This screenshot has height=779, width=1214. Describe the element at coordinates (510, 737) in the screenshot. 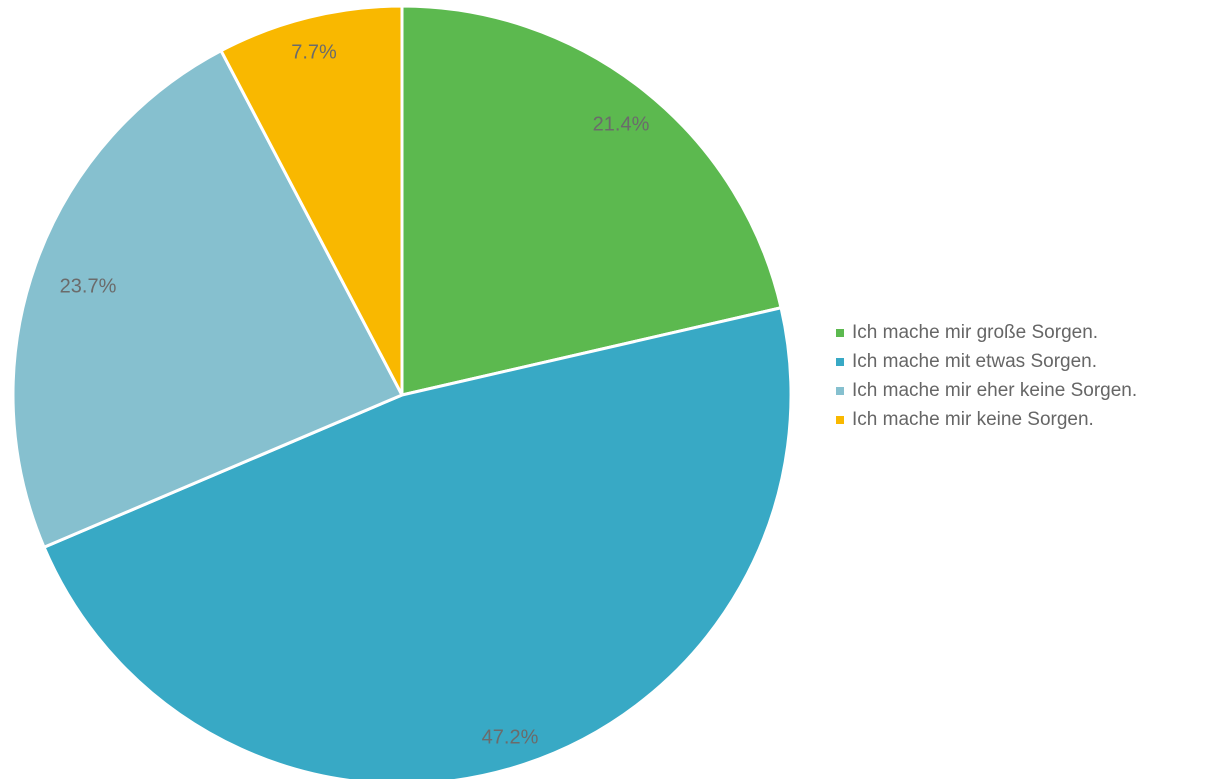

I see `pie-data-label: 47.2%` at that location.